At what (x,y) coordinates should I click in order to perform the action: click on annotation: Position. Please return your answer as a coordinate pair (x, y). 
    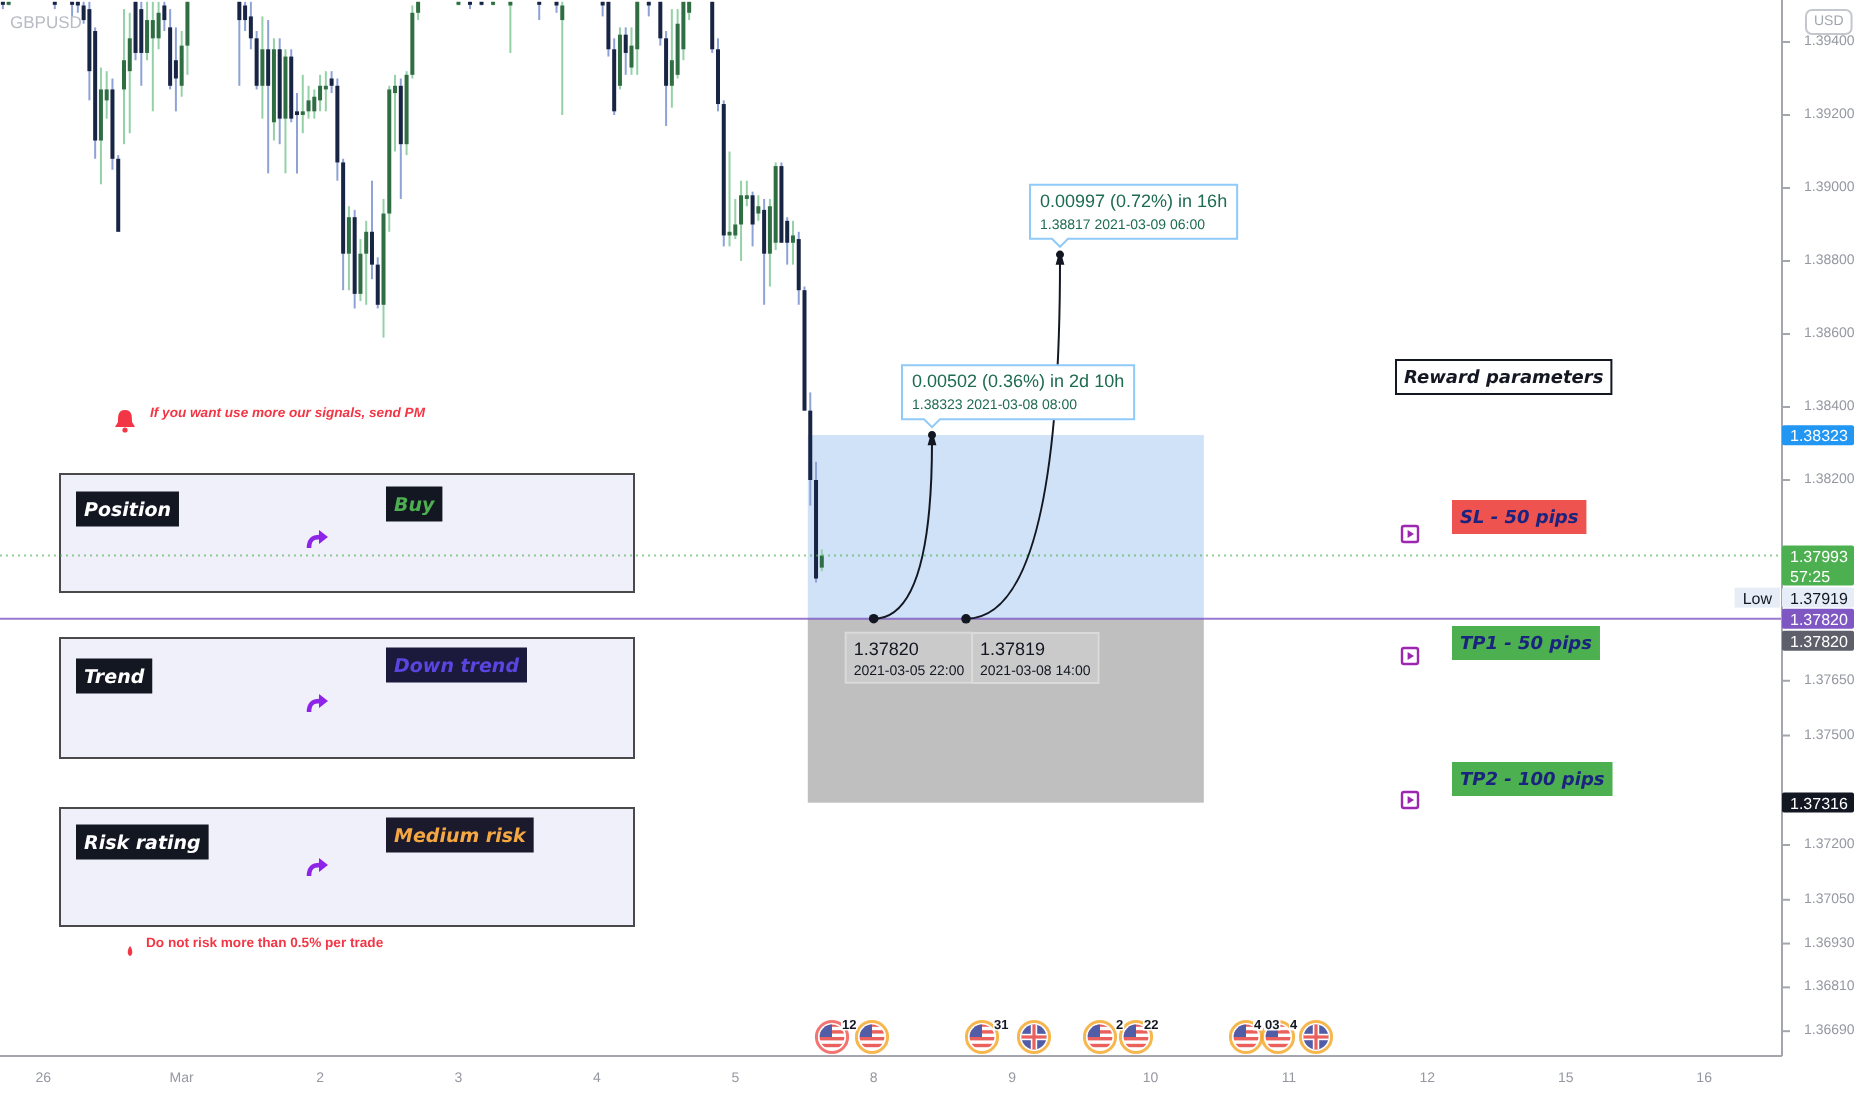
    Looking at the image, I should click on (128, 510).